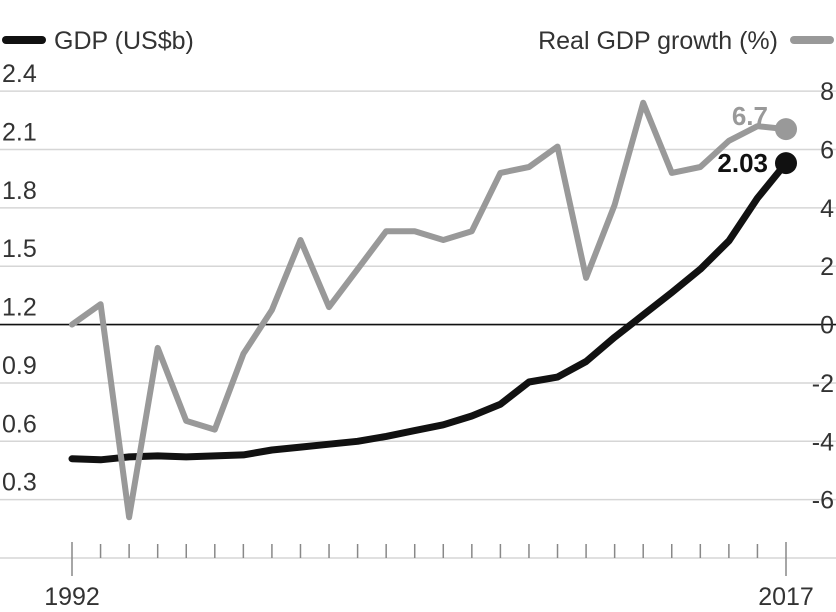  What do you see at coordinates (19, 424) in the screenshot?
I see `y-left-tick-label: 0.6` at bounding box center [19, 424].